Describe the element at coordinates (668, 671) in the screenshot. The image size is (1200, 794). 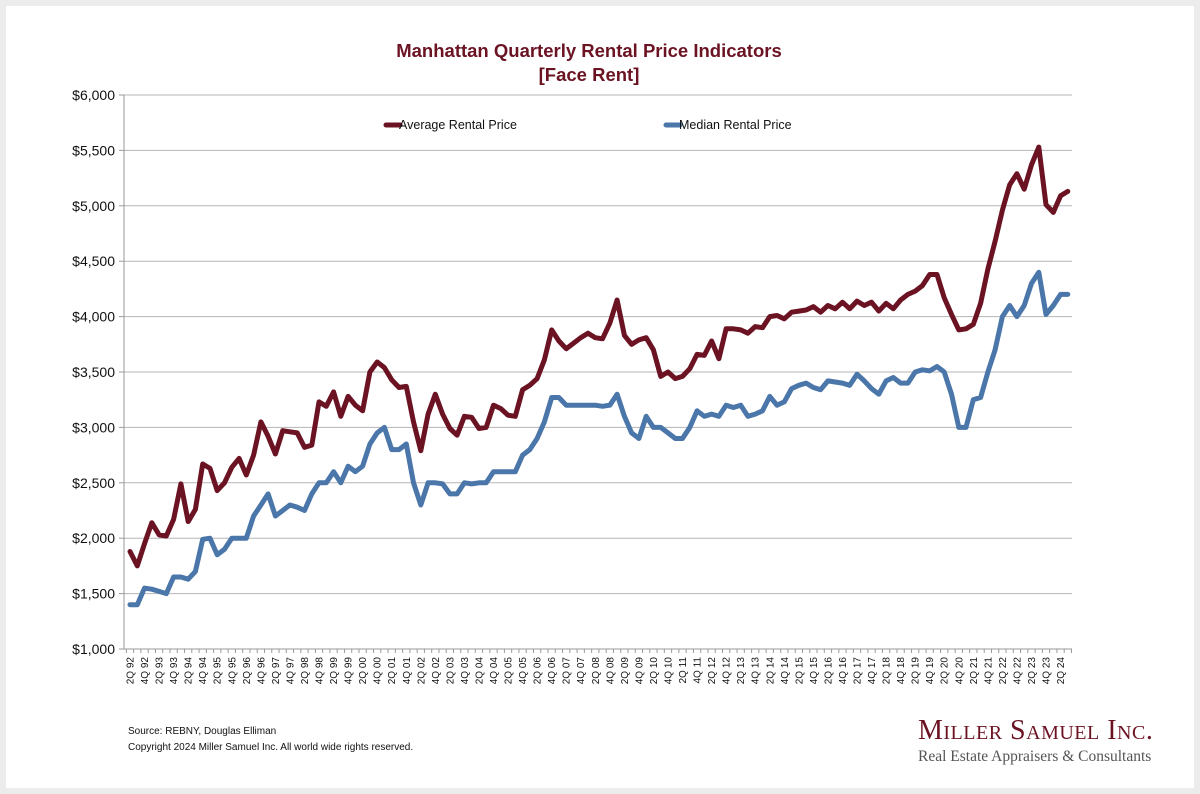
I see `x-tick-label: 4Q 10` at that location.